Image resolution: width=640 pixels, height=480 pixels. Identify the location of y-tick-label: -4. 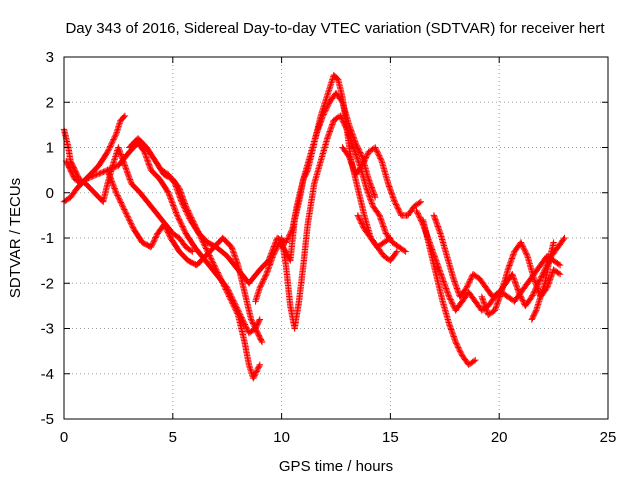
(47, 374).